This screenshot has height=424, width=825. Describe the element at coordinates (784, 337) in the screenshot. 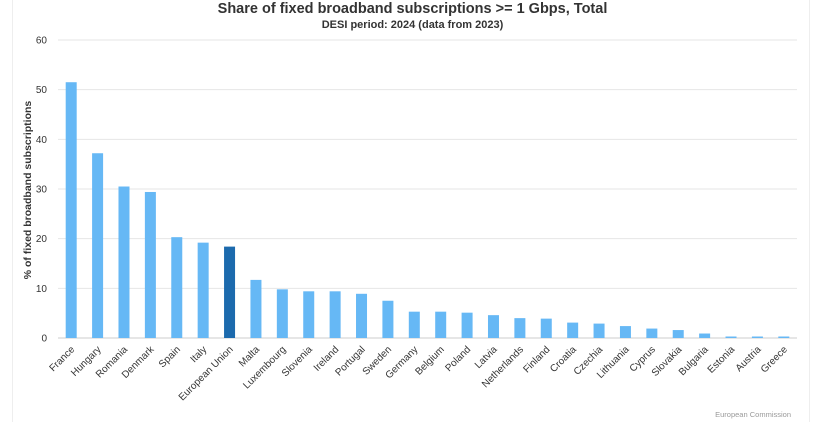

I see `bar-greece` at that location.